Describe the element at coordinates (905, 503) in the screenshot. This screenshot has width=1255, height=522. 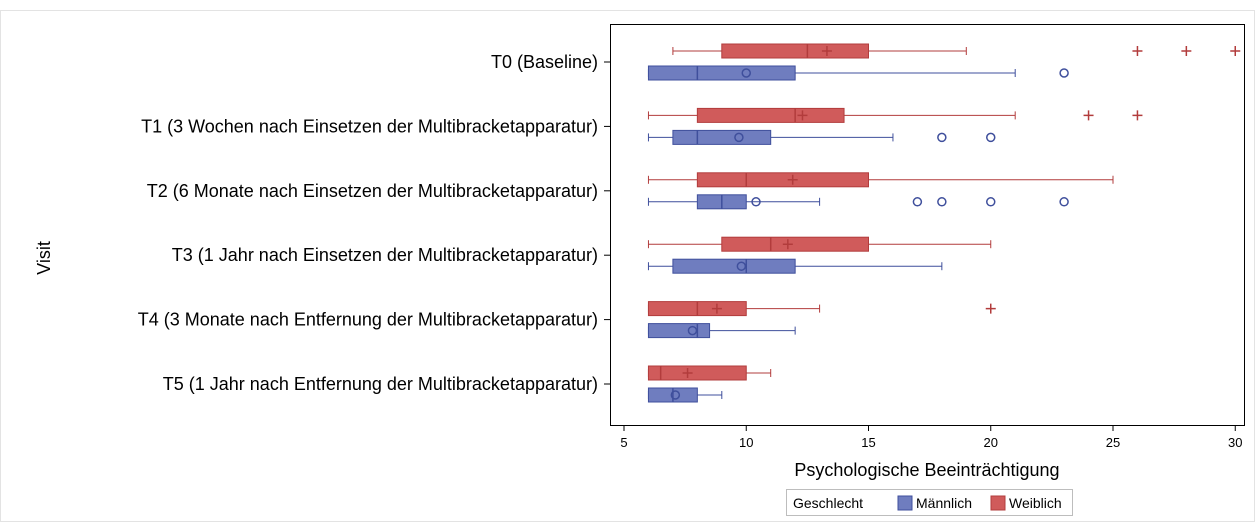
I see `legend-swatch-maennlich` at that location.